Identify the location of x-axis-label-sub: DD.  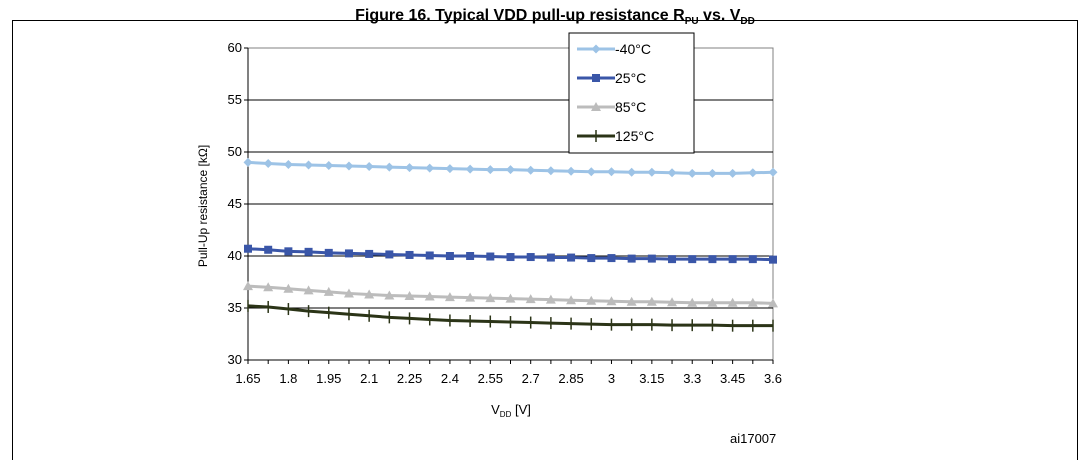
(506, 414).